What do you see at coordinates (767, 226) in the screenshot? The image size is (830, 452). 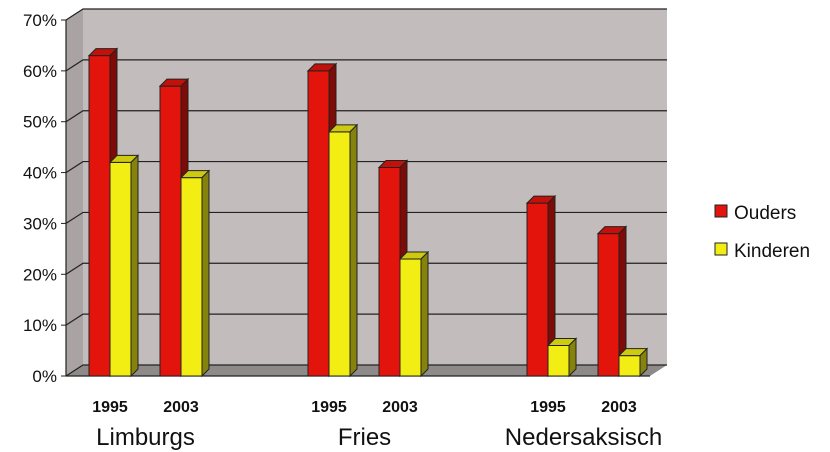 I see `legend: Ouders Kinderen` at bounding box center [767, 226].